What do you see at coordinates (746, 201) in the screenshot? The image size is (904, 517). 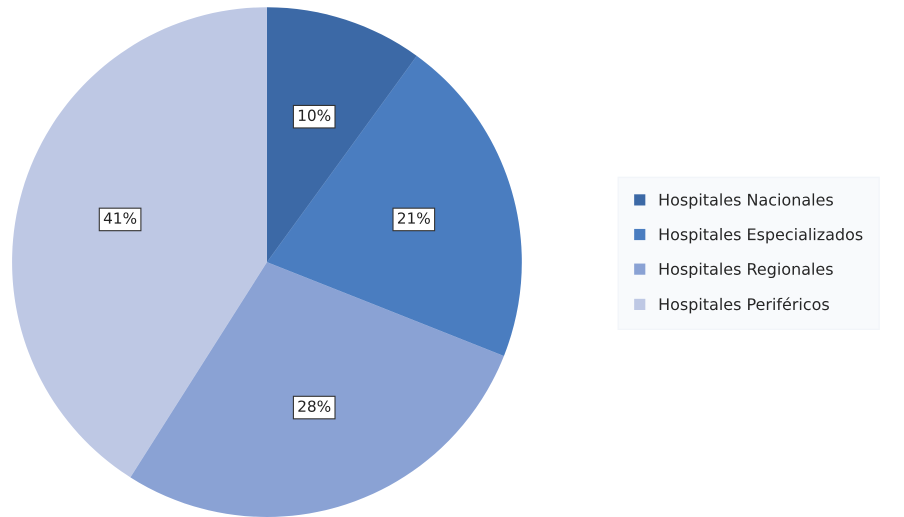 I see `legend-label: Hospitales Nacionales` at bounding box center [746, 201].